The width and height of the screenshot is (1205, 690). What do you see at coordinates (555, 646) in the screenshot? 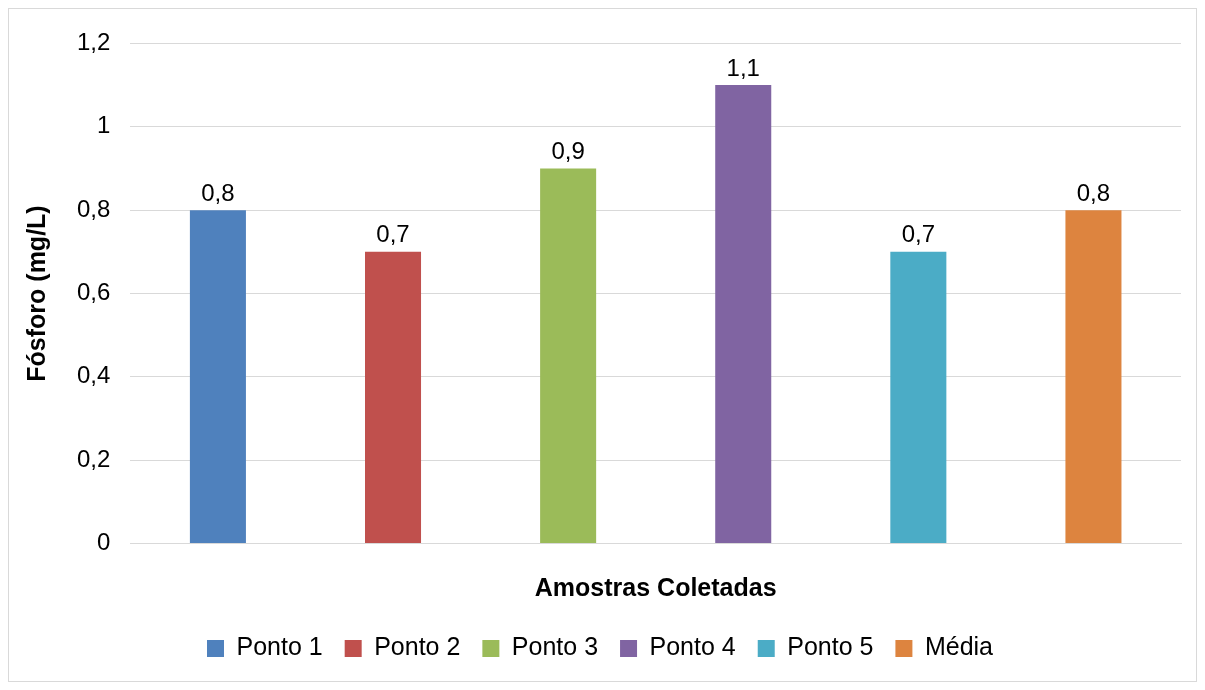
I see `legend-label: Ponto 3` at bounding box center [555, 646].